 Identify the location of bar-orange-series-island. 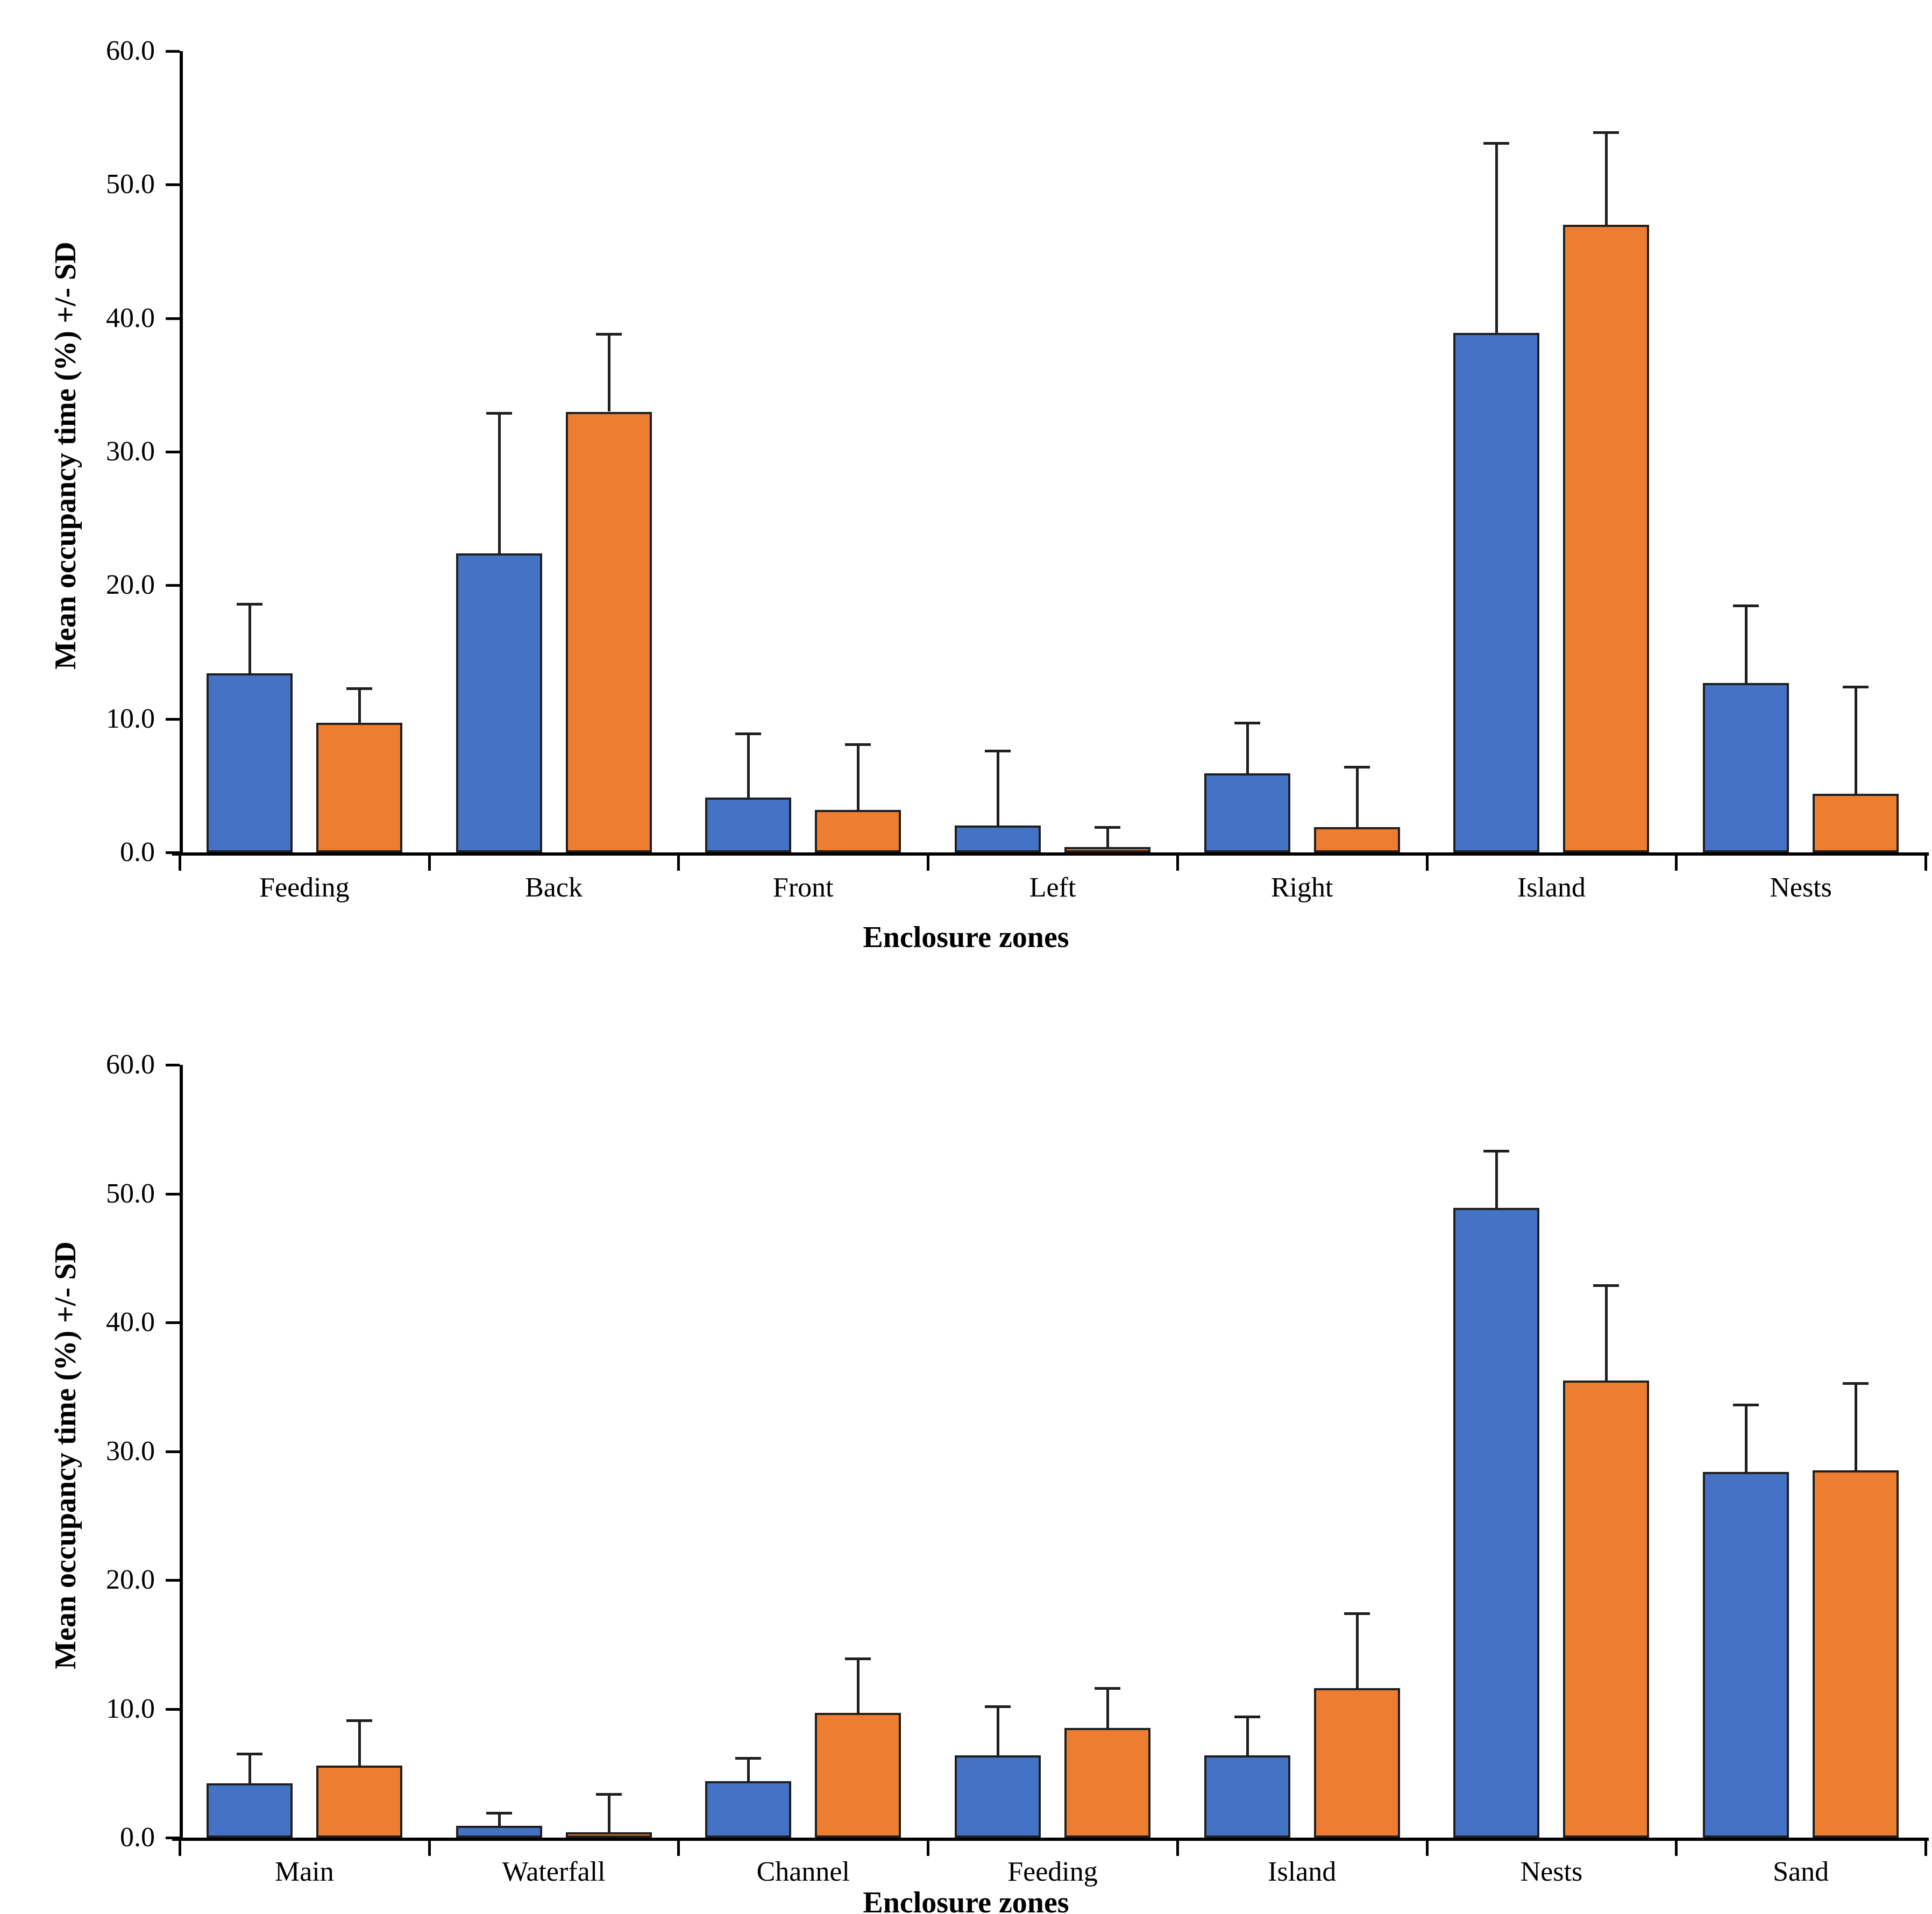
(1356, 1763).